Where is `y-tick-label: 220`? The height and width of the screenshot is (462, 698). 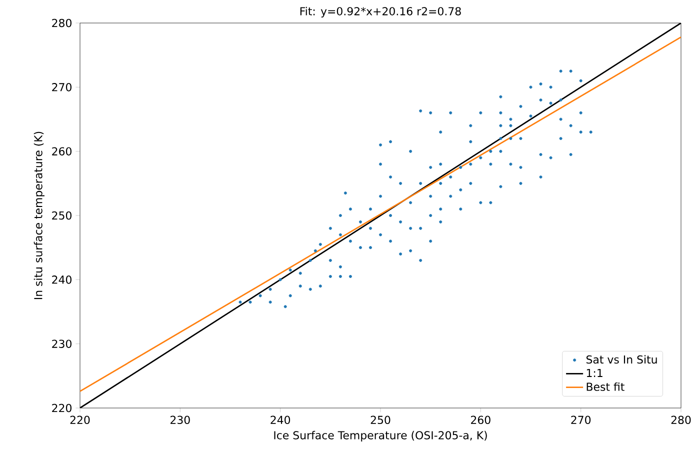 y-tick-label: 220 is located at coordinates (62, 408).